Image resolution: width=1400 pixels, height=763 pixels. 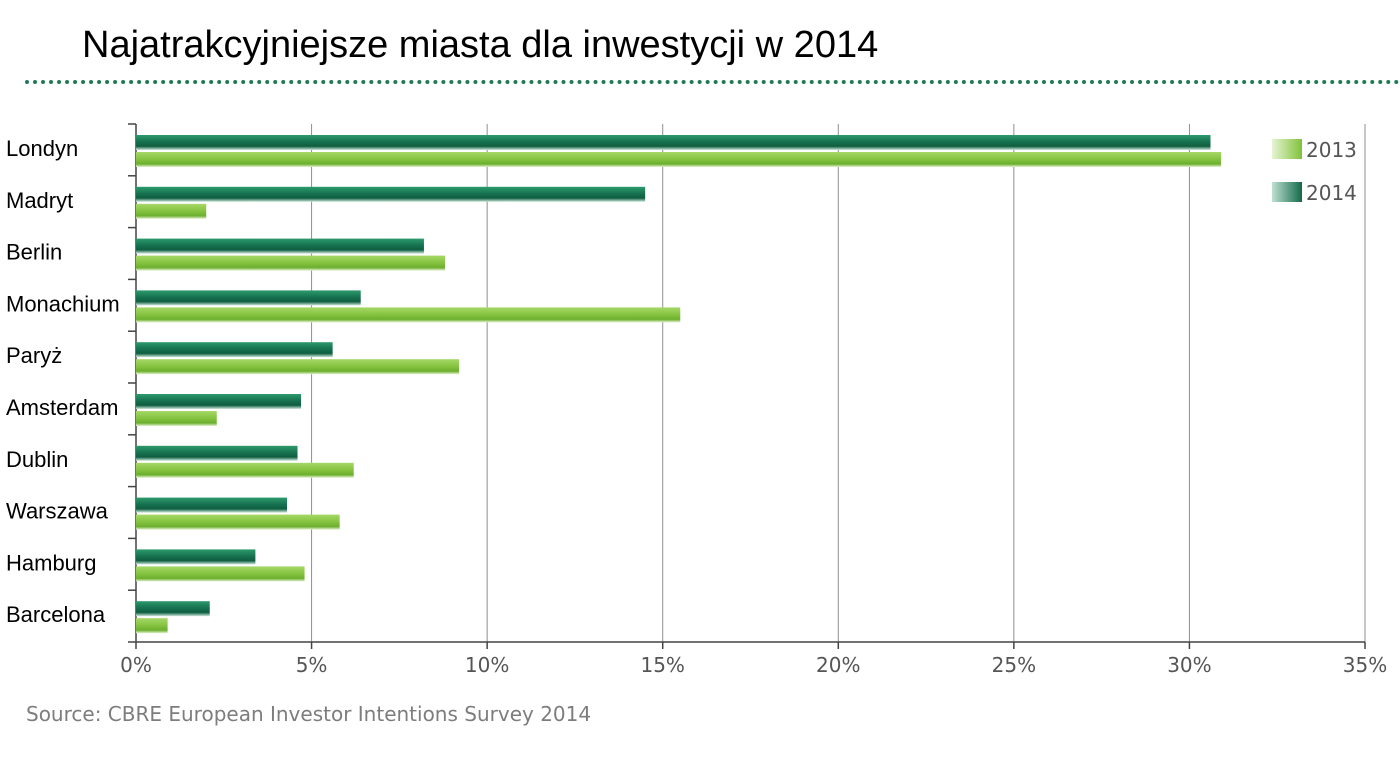 What do you see at coordinates (1189, 665) in the screenshot?
I see `x-tick-label: 30%` at bounding box center [1189, 665].